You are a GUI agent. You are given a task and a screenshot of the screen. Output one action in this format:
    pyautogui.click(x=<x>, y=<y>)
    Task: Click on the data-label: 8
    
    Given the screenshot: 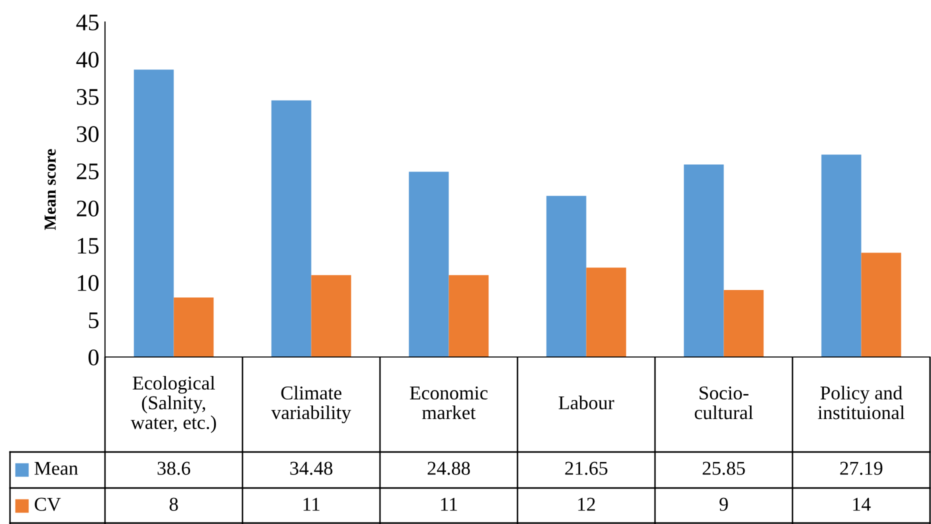 What is the action you would take?
    pyautogui.click(x=174, y=504)
    